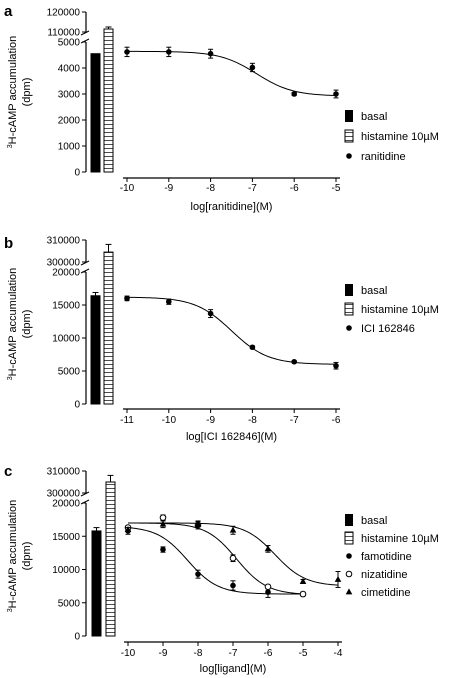 Image resolution: width=458 pixels, height=678 pixels. I want to click on y-axis-label: 3H-cAMP accumulation, so click(13, 92).